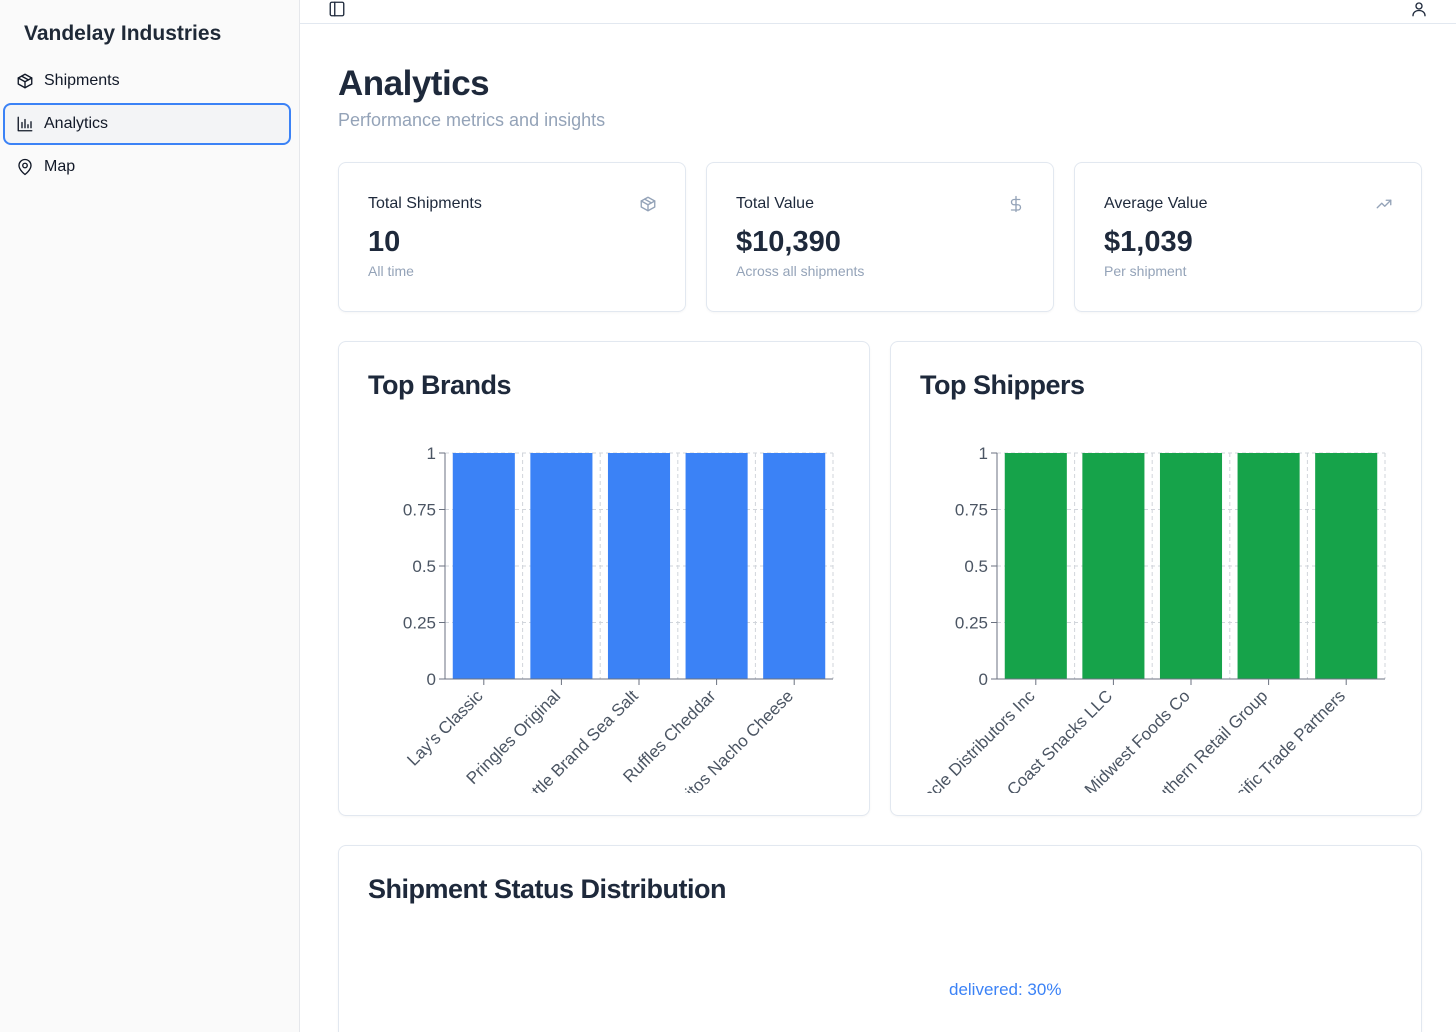 This screenshot has width=1456, height=1032. I want to click on sidebar-toggle-button, so click(337, 11).